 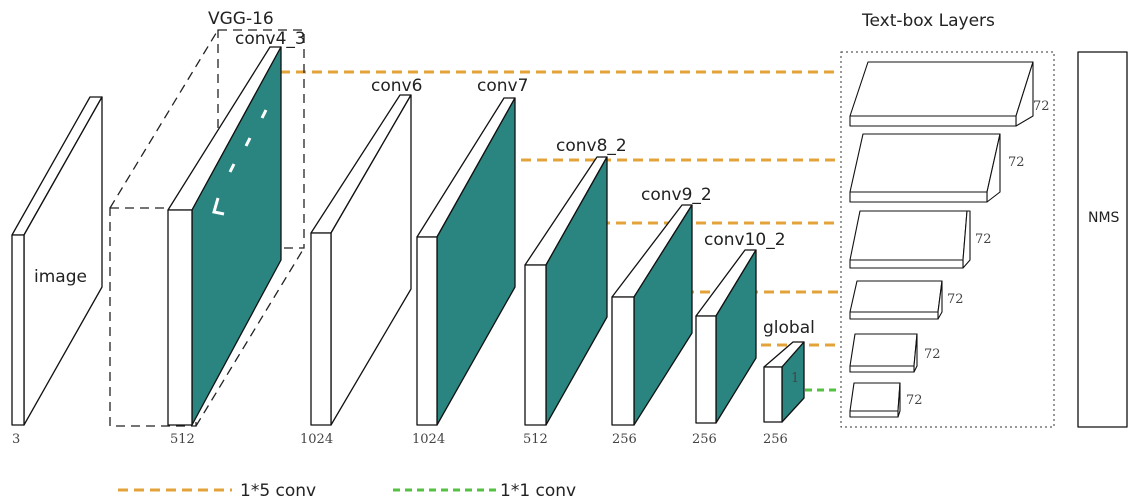 I want to click on conv4_3-label: conv4_3, so click(x=270, y=39).